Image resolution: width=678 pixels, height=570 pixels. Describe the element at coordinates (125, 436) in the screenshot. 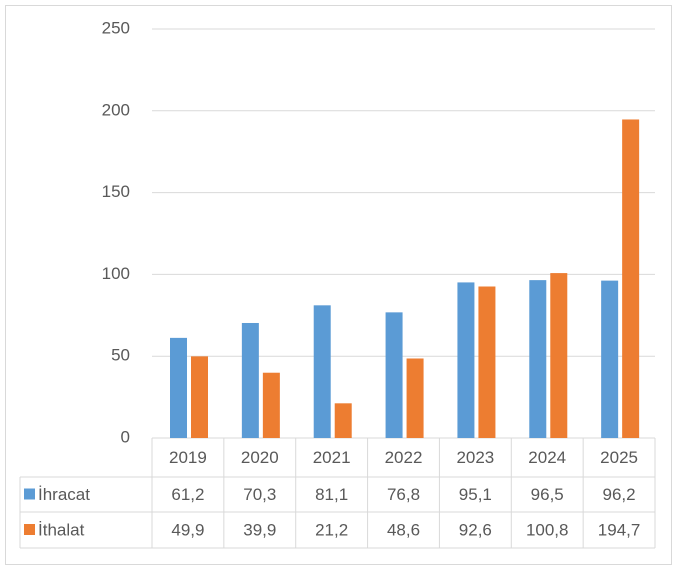

I see `y-tick-label: 0` at that location.